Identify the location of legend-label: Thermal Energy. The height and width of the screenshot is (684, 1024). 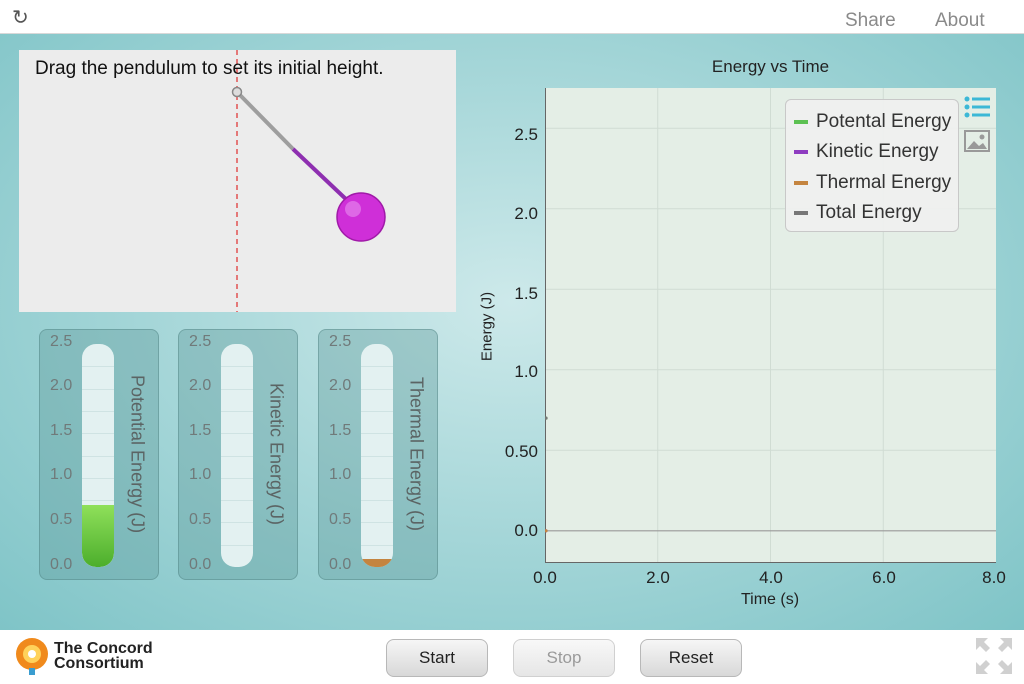
(884, 182).